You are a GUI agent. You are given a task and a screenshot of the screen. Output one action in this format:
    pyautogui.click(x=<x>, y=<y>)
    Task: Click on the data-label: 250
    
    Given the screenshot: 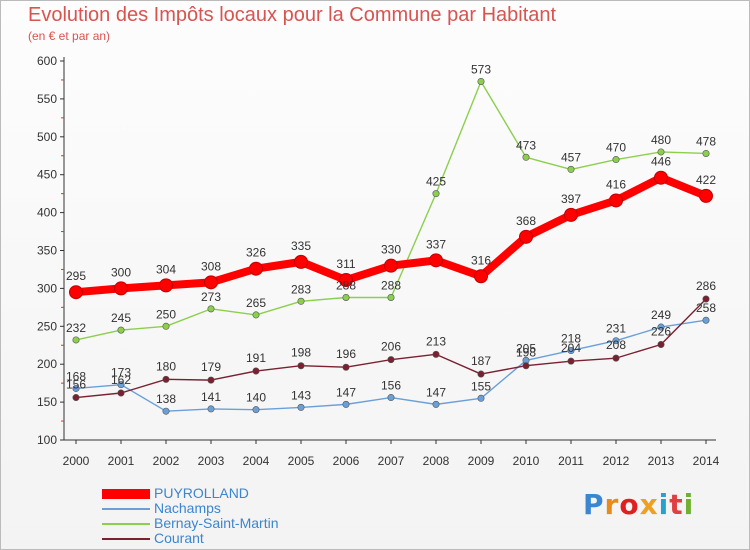 What is the action you would take?
    pyautogui.click(x=166, y=314)
    